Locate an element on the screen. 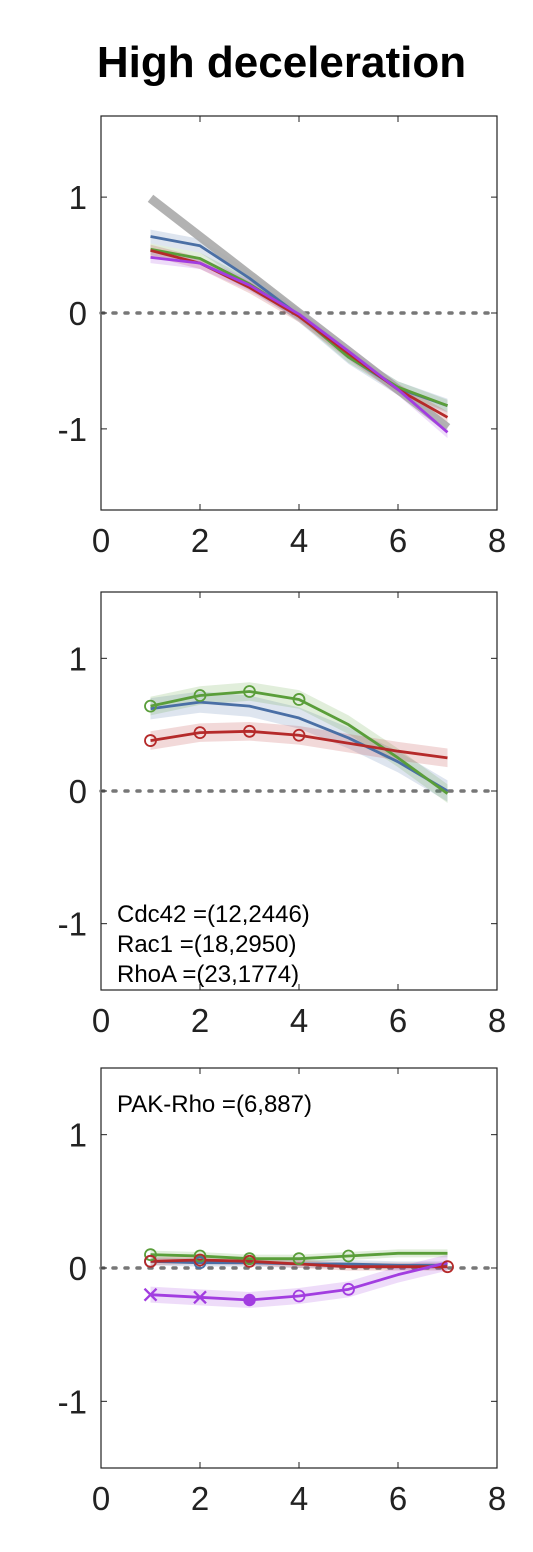 Image resolution: width=533 pixels, height=1552 pixels. annotation-text: Cdc42 =(12,2446) is located at coordinates (213, 914).